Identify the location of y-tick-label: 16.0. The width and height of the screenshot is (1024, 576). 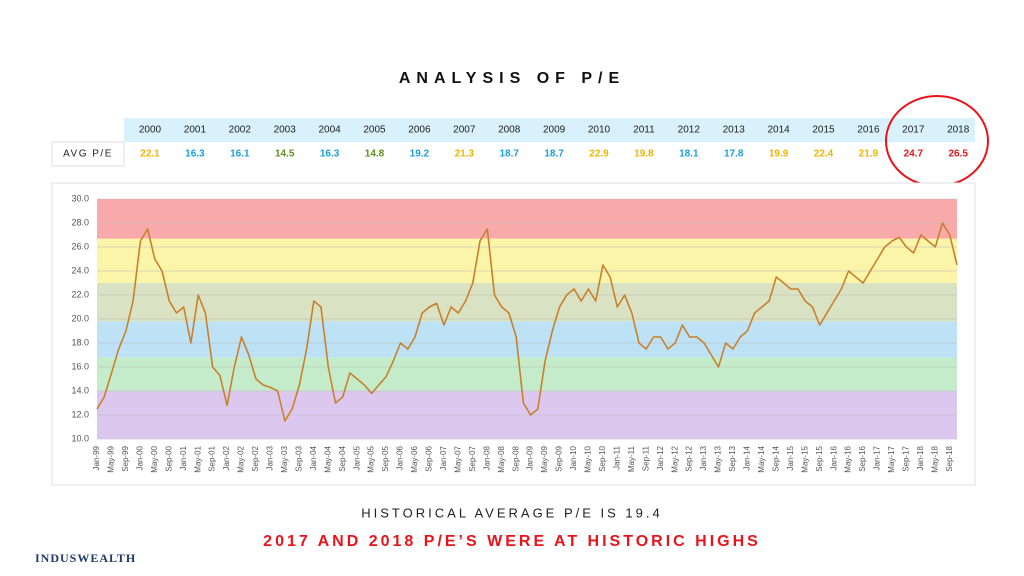
(80, 366).